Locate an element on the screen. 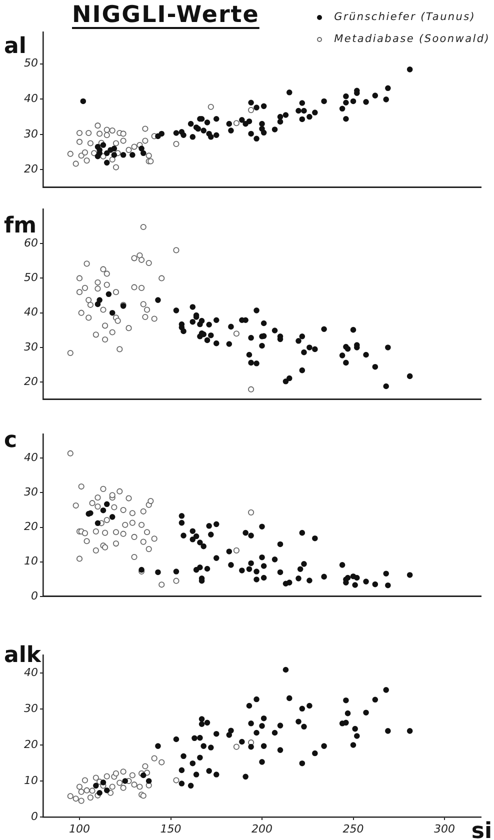 The height and width of the screenshot is (840, 494). x-tick-label: 300 is located at coordinates (444, 829).